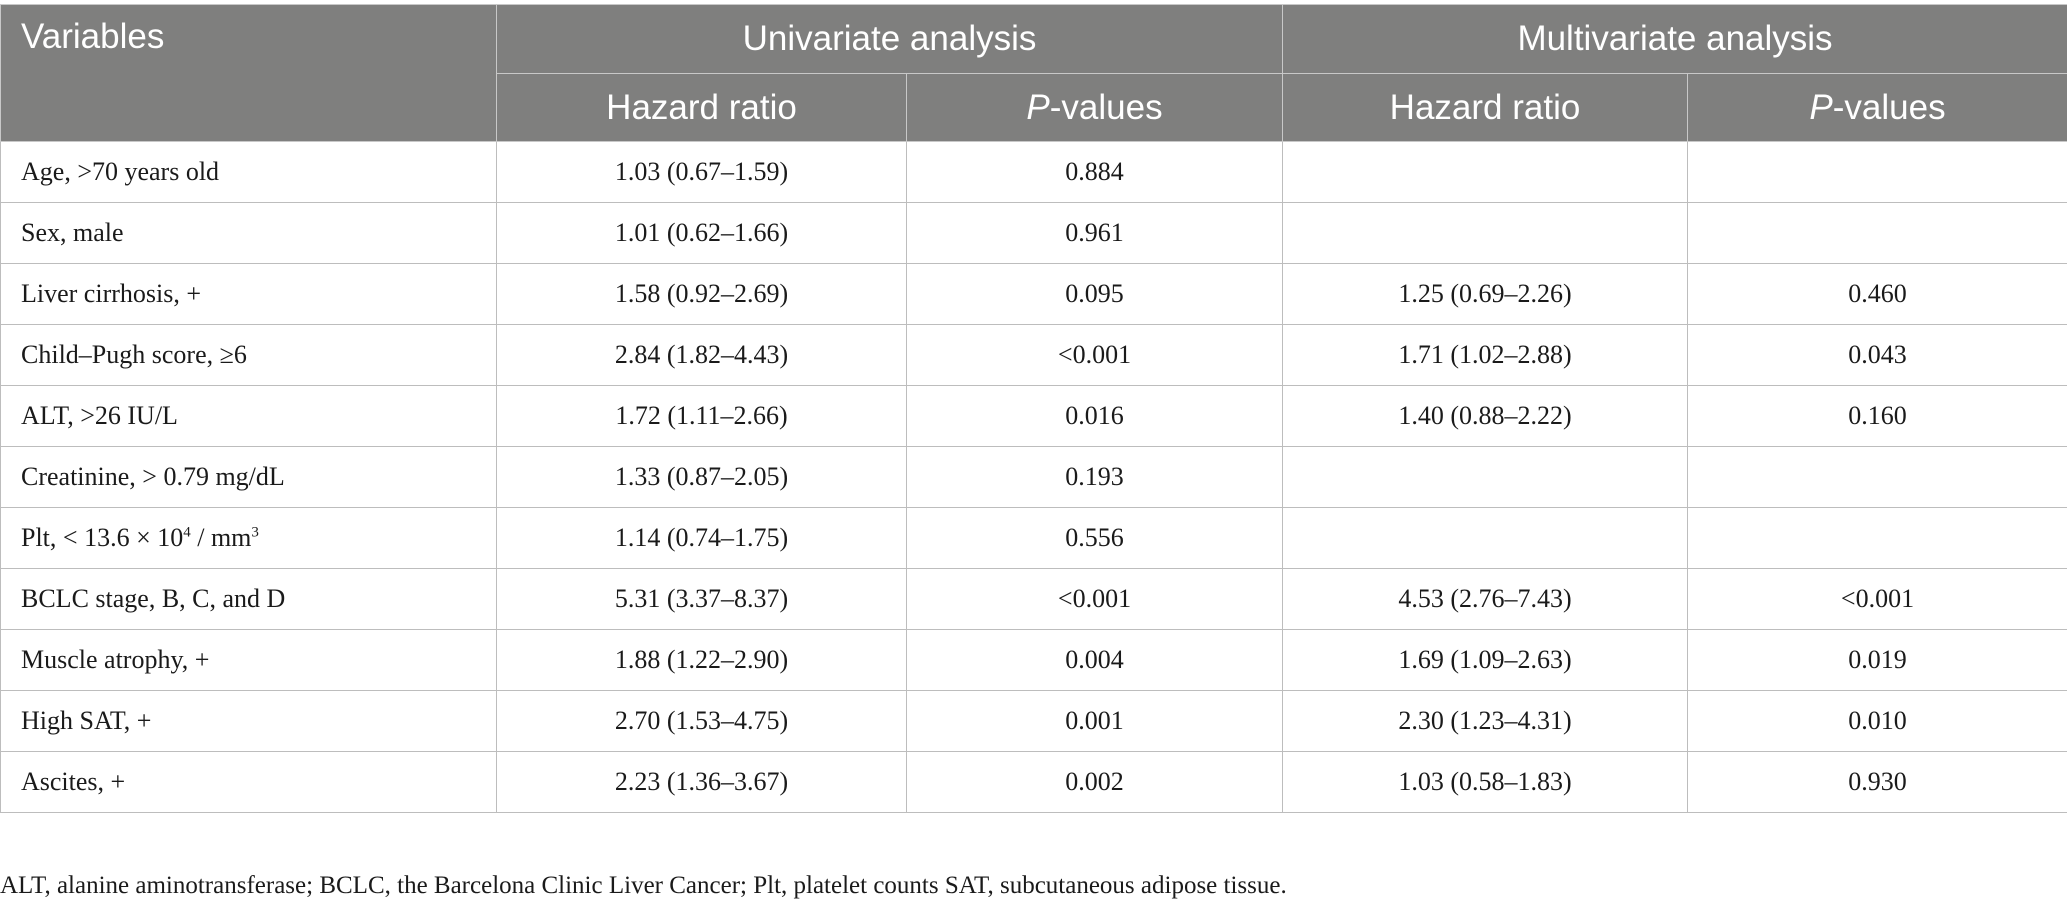 This screenshot has width=2067, height=919. What do you see at coordinates (1094, 172) in the screenshot?
I see `cell-uni-p: 0.884` at bounding box center [1094, 172].